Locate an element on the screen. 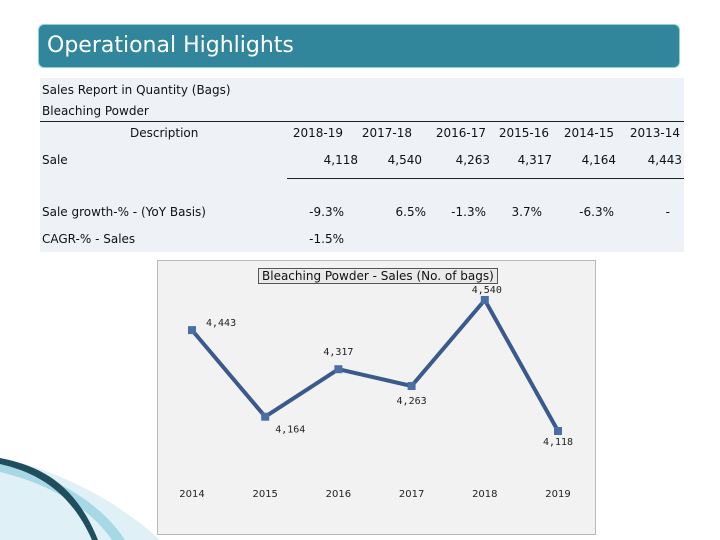 This screenshot has height=540, width=720. data-label: 4,317 is located at coordinates (338, 352).